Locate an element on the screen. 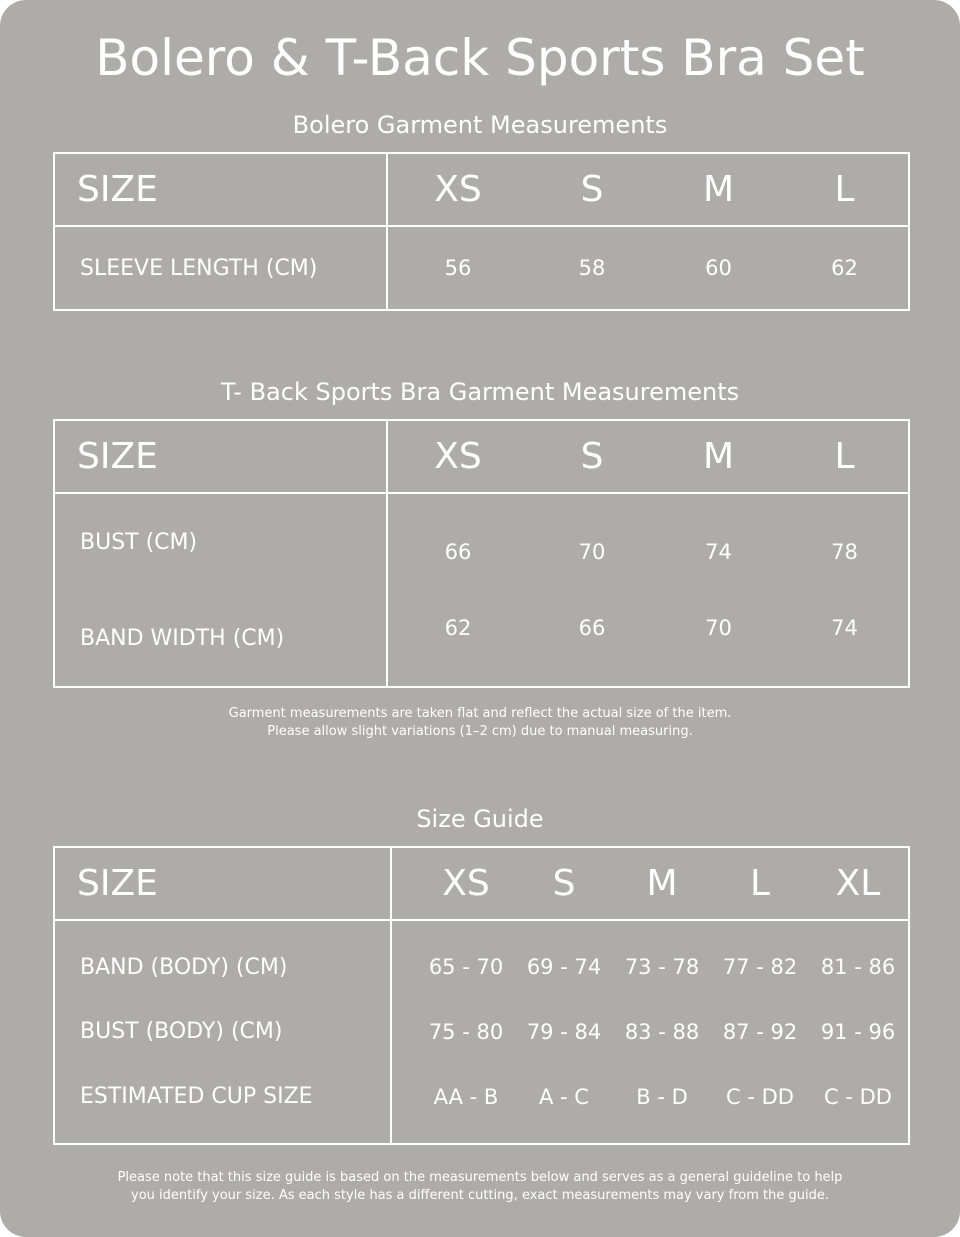 The width and height of the screenshot is (960, 1237). table-row: 56 58 60 62 is located at coordinates (648, 268).